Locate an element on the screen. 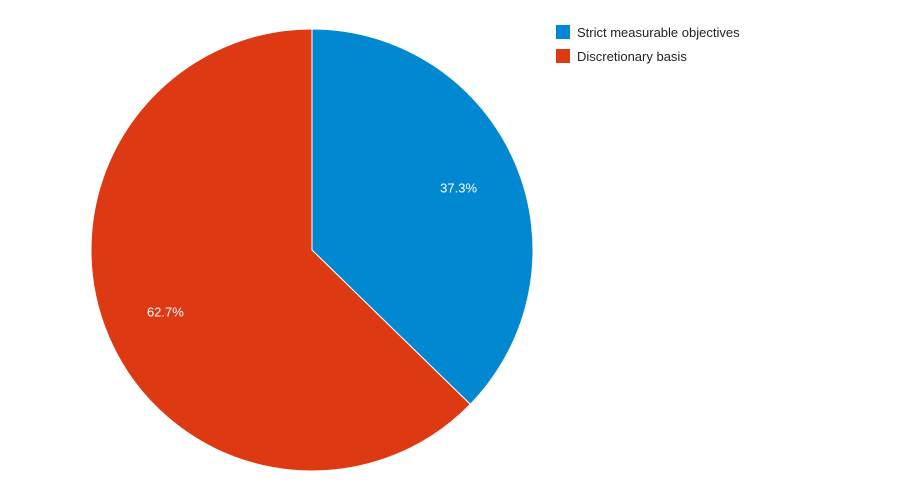 Image resolution: width=899 pixels, height=500 pixels. slice-value-label-2: 62.7% is located at coordinates (165, 311).